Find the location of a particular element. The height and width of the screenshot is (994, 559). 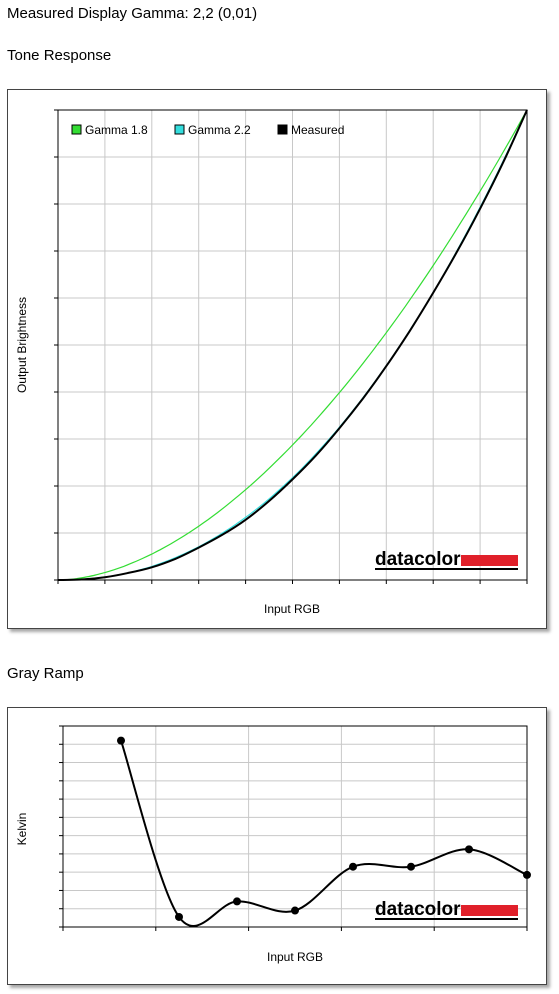

tone-legend: Gamma 1.8 Gamma 2.2 Measured is located at coordinates (207, 130).